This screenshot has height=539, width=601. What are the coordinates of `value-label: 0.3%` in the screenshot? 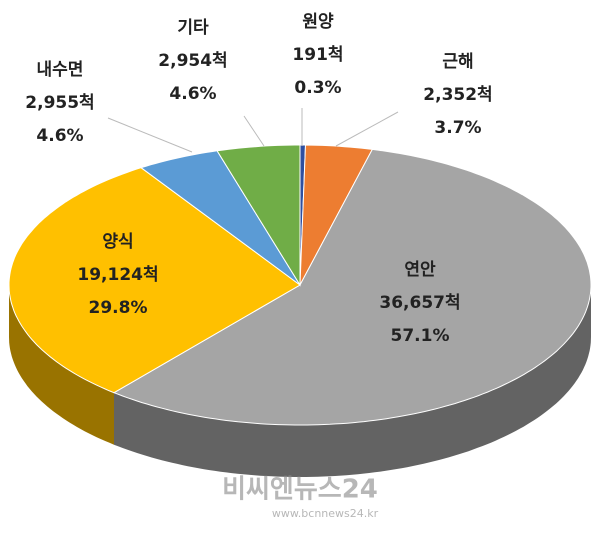 It's located at (317, 88).